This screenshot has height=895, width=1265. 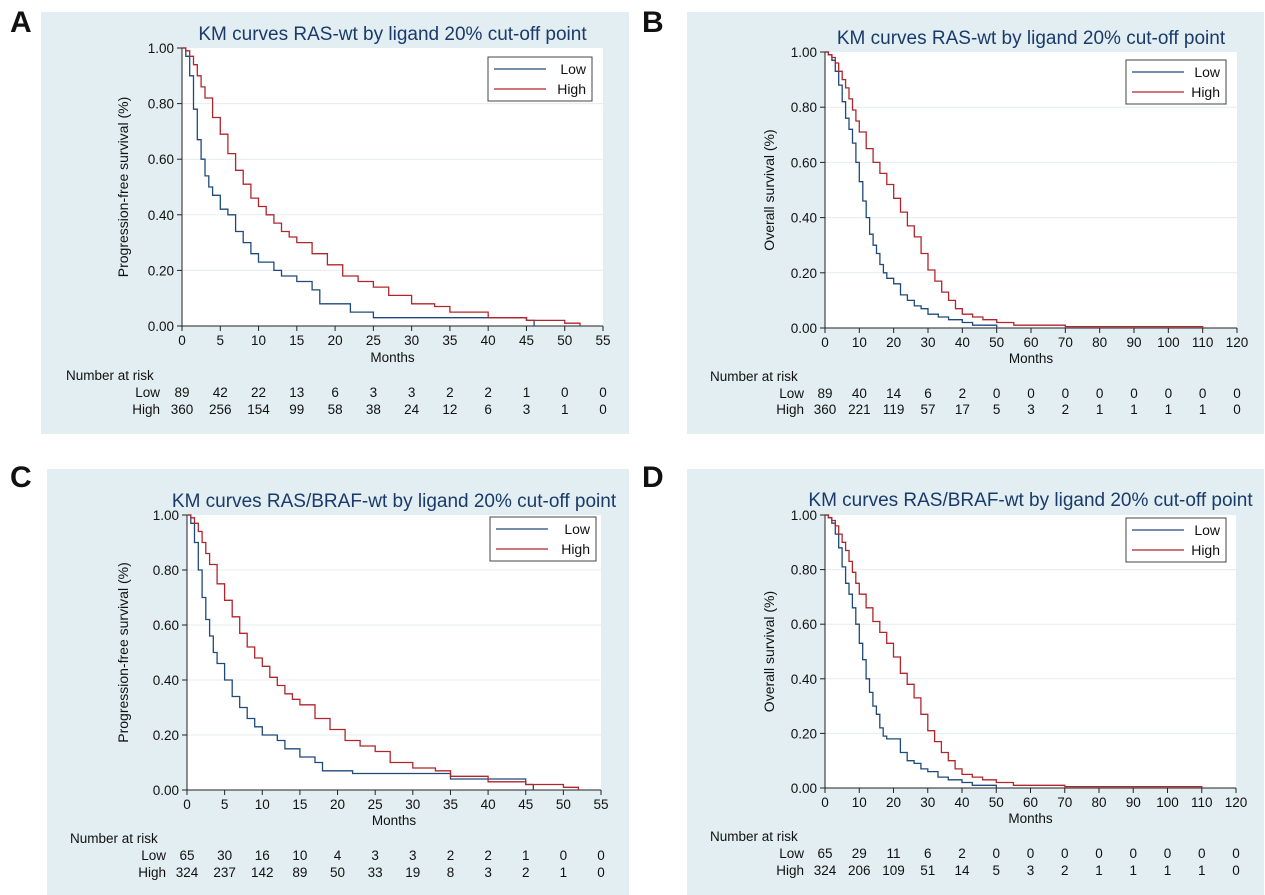 What do you see at coordinates (411, 340) in the screenshot?
I see `x-tick-label: 30` at bounding box center [411, 340].